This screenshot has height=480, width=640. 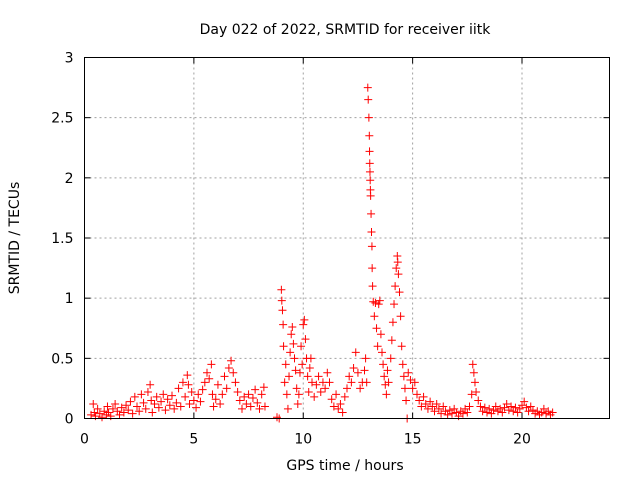 What do you see at coordinates (69, 59) in the screenshot?
I see `y-tick-label: 3` at bounding box center [69, 59].